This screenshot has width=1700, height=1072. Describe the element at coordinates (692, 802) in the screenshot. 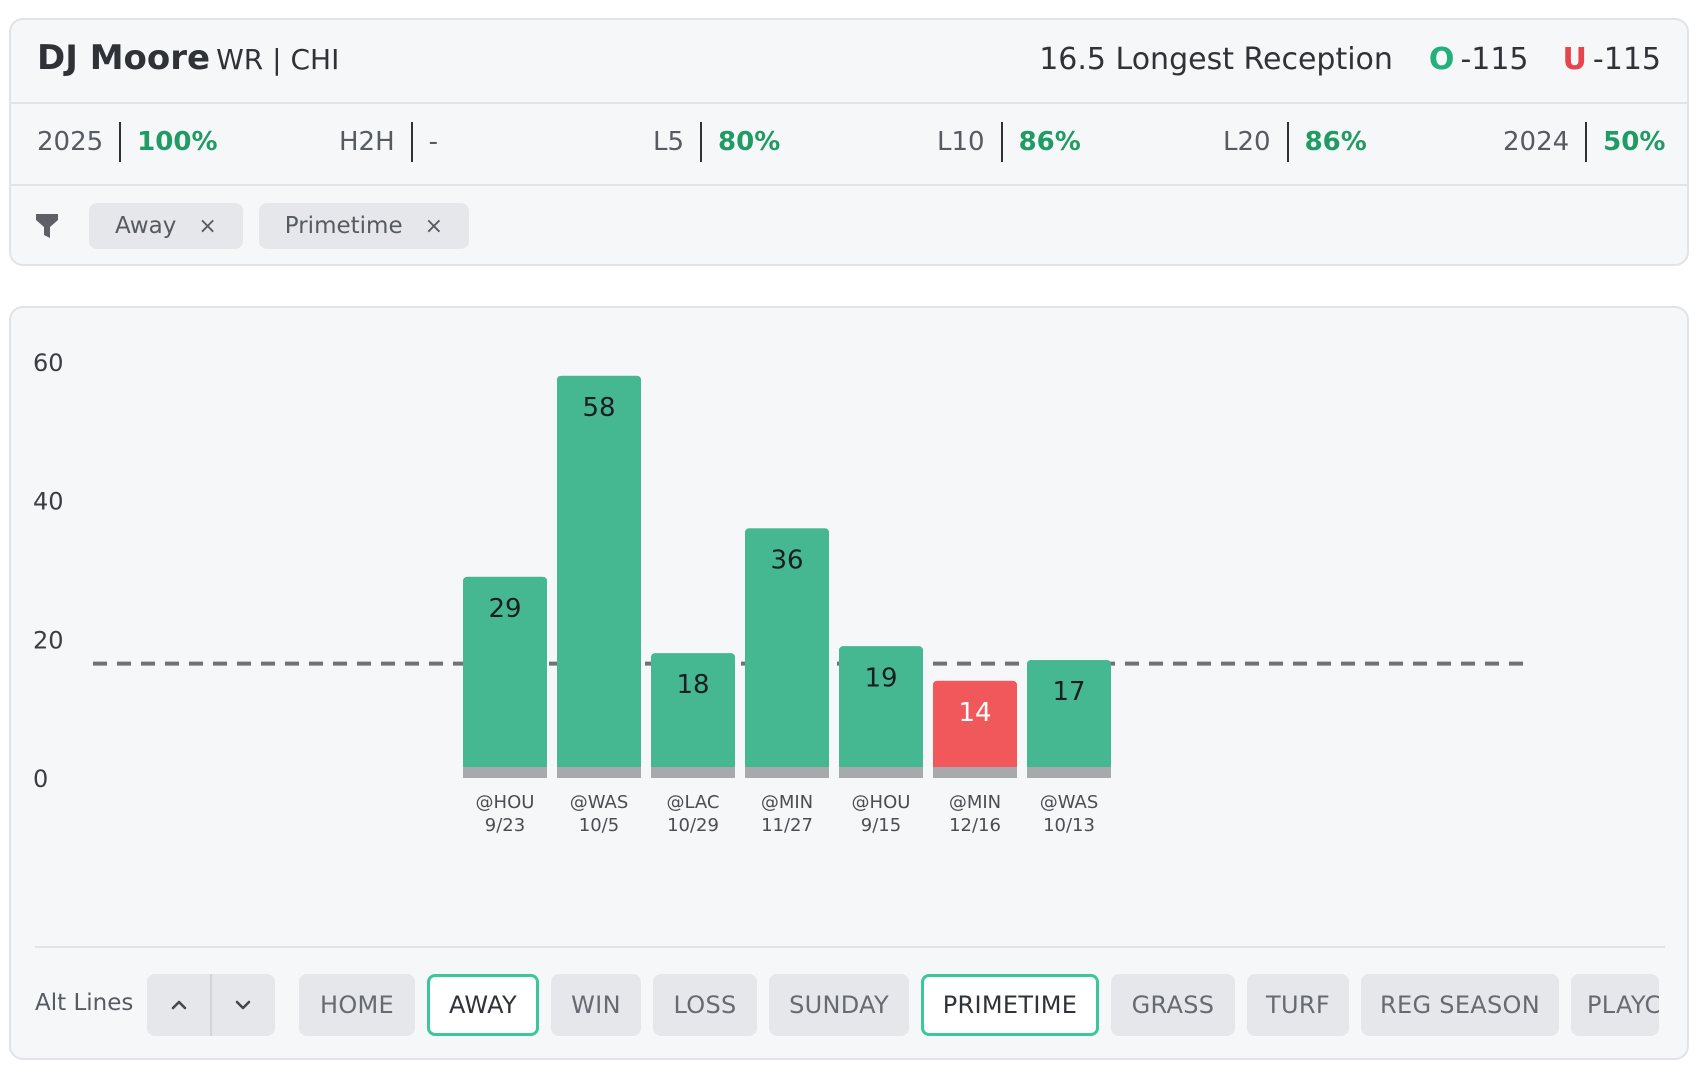

I see `x-tick-opponent: @LAC` at that location.